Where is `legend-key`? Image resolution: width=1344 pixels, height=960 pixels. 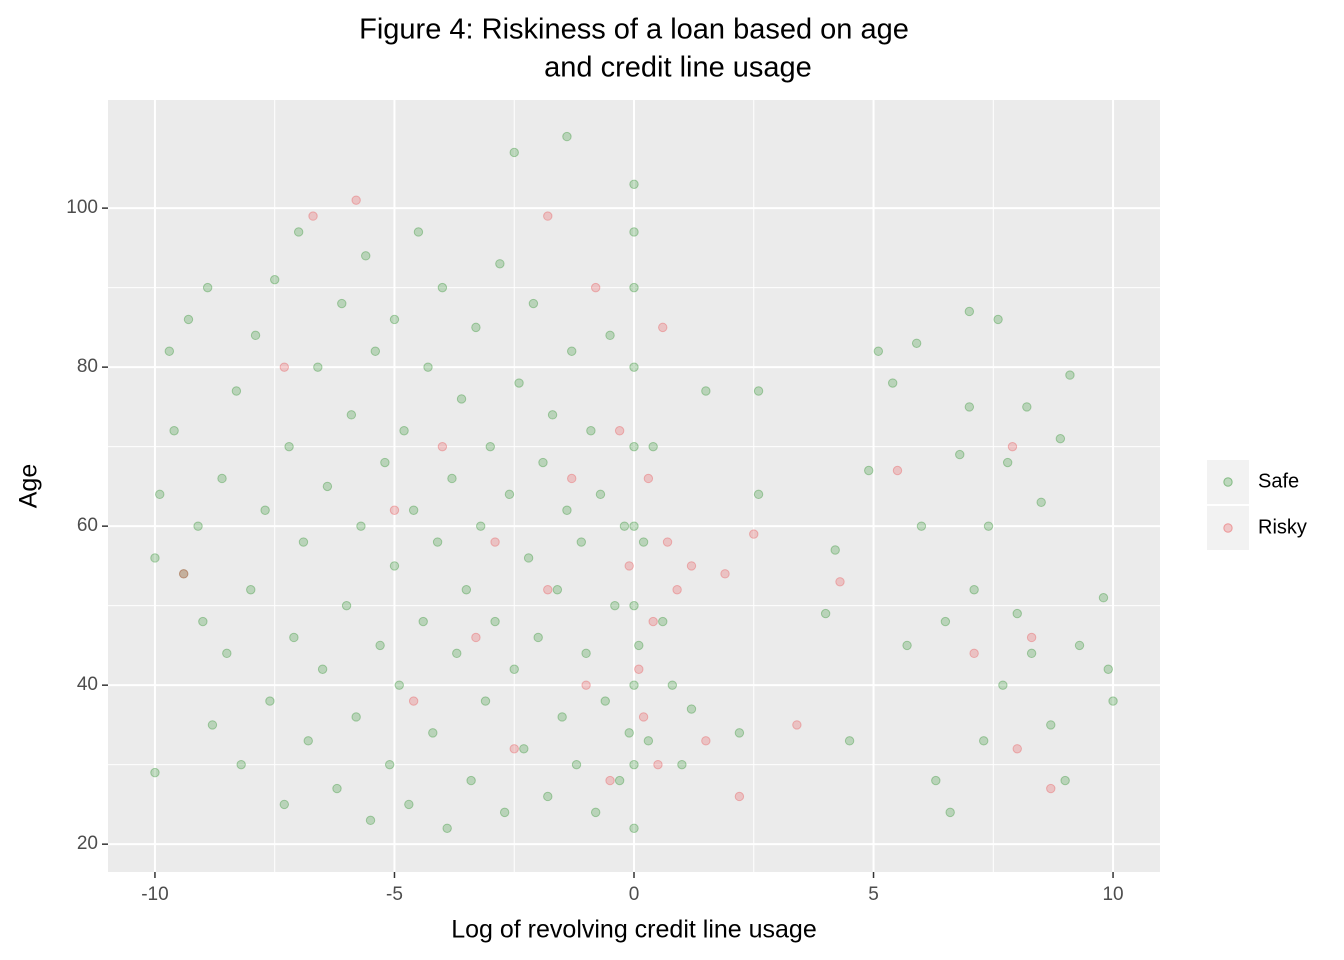 legend-key is located at coordinates (1228, 482).